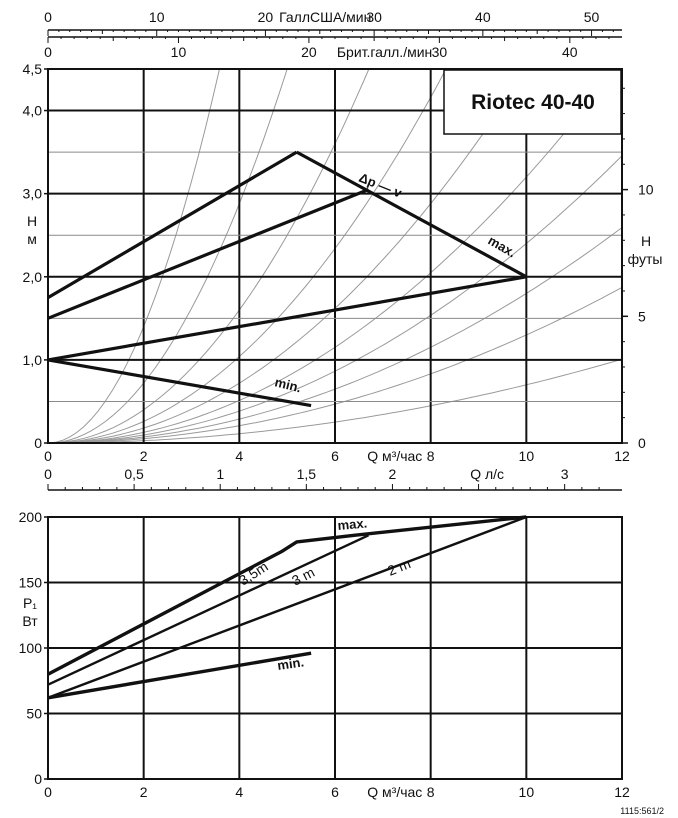  I want to click on top-axis-us-tick-label: 30, so click(374, 17).